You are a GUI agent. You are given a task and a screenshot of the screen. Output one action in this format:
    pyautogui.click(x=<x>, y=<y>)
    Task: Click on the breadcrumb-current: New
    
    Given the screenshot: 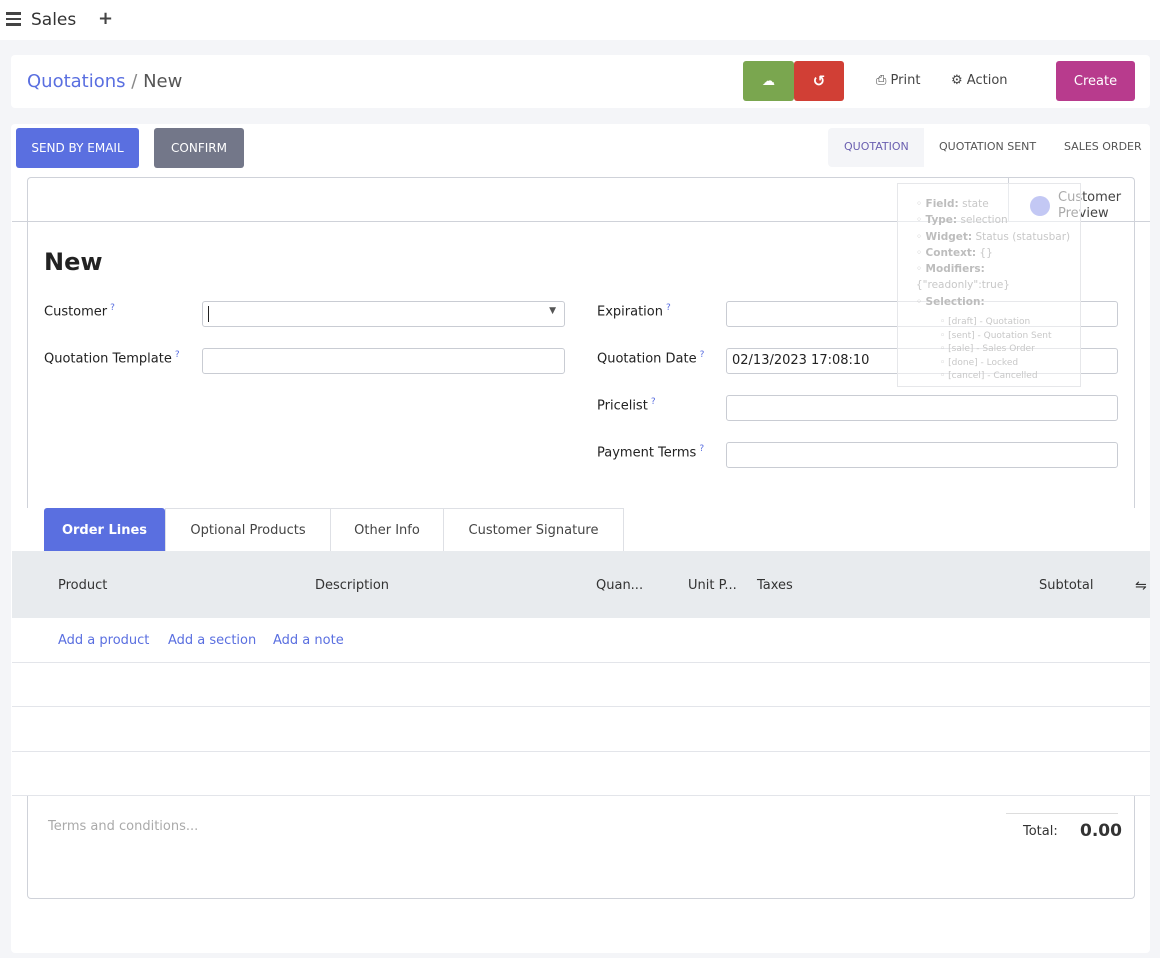 What is the action you would take?
    pyautogui.click(x=163, y=81)
    